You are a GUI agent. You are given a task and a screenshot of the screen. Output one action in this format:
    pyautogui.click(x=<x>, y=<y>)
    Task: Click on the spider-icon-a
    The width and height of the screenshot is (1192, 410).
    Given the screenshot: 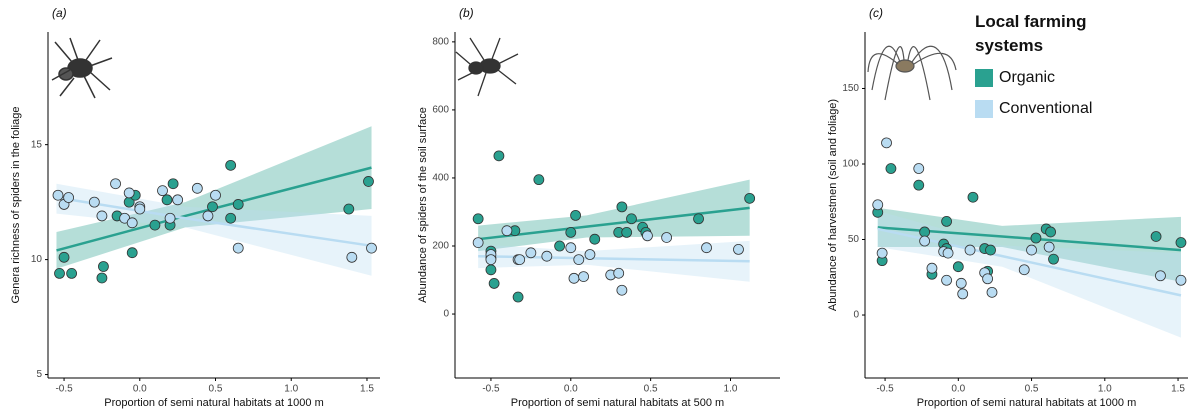 What is the action you would take?
    pyautogui.click(x=82, y=68)
    